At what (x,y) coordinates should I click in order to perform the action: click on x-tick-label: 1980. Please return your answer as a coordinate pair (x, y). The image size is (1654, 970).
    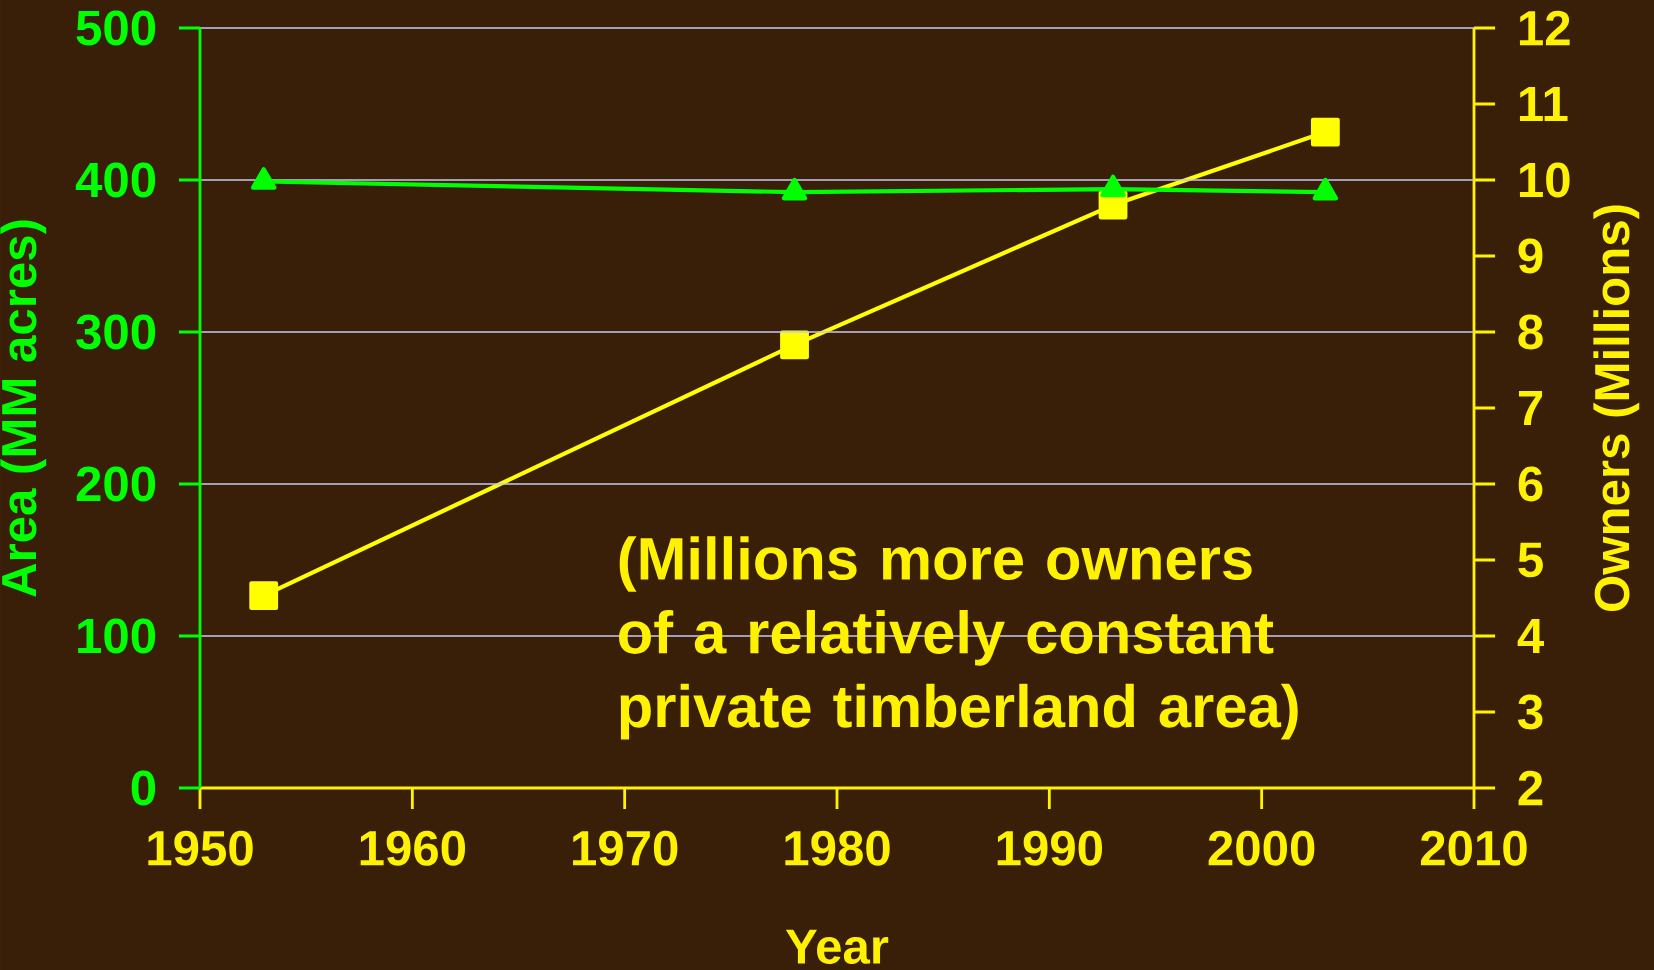
    Looking at the image, I should click on (837, 848).